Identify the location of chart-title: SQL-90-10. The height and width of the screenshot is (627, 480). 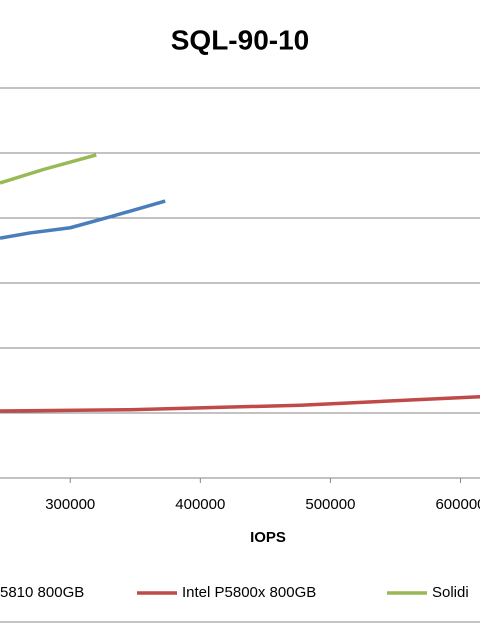
(240, 39).